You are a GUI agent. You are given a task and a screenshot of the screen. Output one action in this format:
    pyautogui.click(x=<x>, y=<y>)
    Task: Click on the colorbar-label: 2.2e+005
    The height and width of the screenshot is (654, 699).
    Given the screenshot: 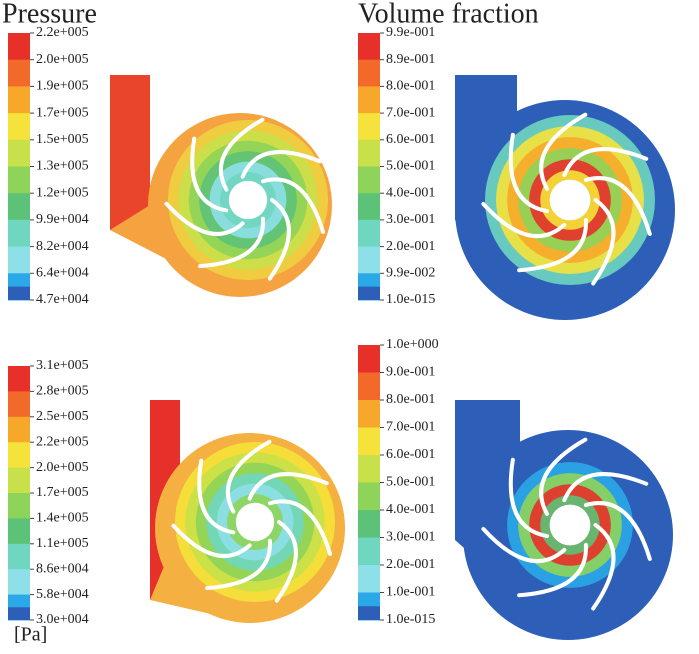 What is the action you would take?
    pyautogui.click(x=62, y=32)
    